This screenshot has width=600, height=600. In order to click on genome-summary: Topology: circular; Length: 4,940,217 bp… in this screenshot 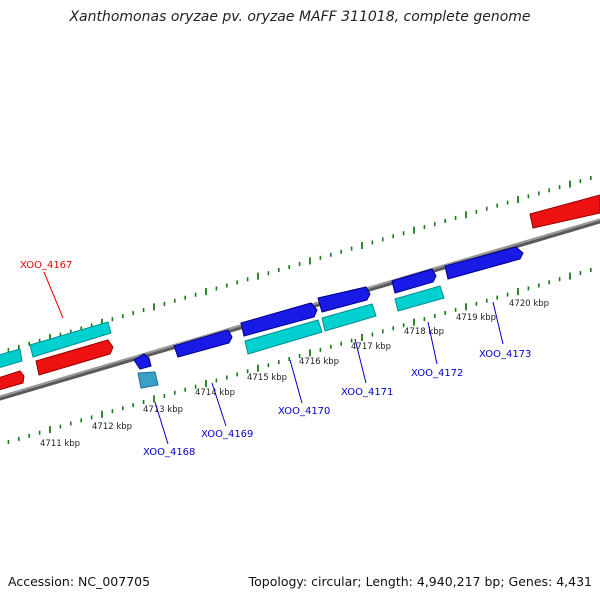, I will do `click(420, 581)`.